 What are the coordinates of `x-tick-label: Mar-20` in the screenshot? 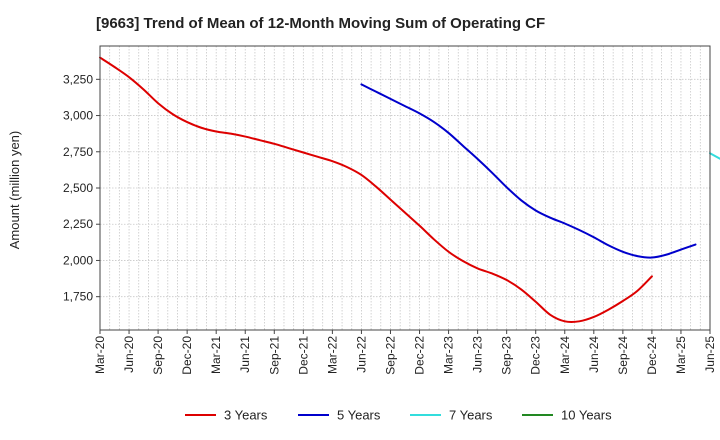 It's located at (100, 355).